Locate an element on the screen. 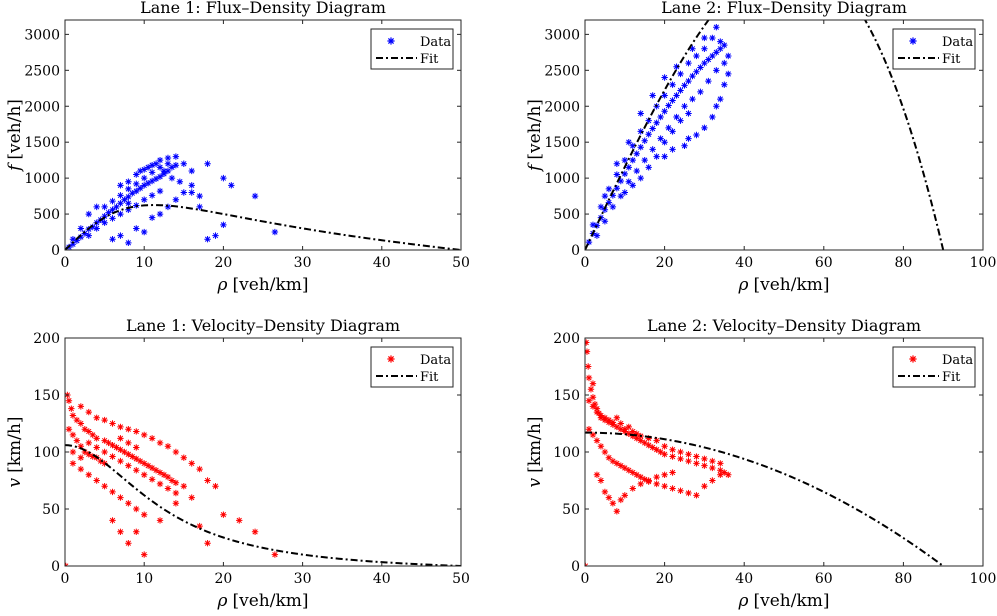 The width and height of the screenshot is (997, 616). x-axis-symbol: ρ is located at coordinates (742, 285).